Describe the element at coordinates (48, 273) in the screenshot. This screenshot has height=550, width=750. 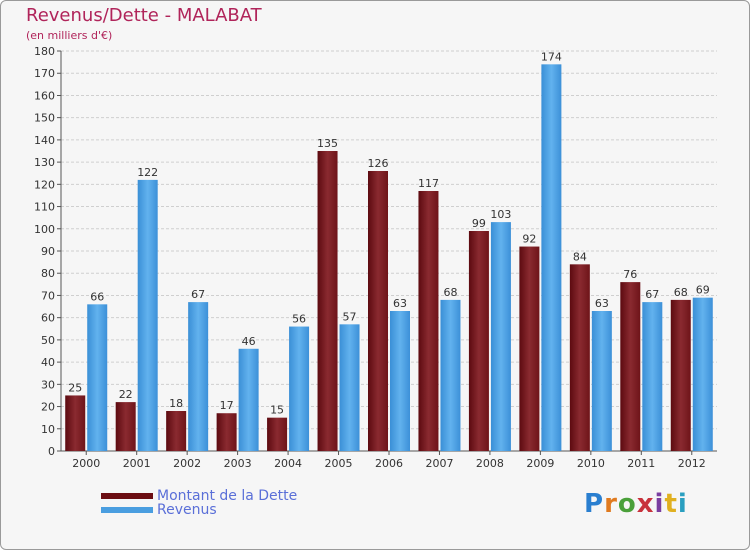
I see `y-tick-label: 80` at that location.